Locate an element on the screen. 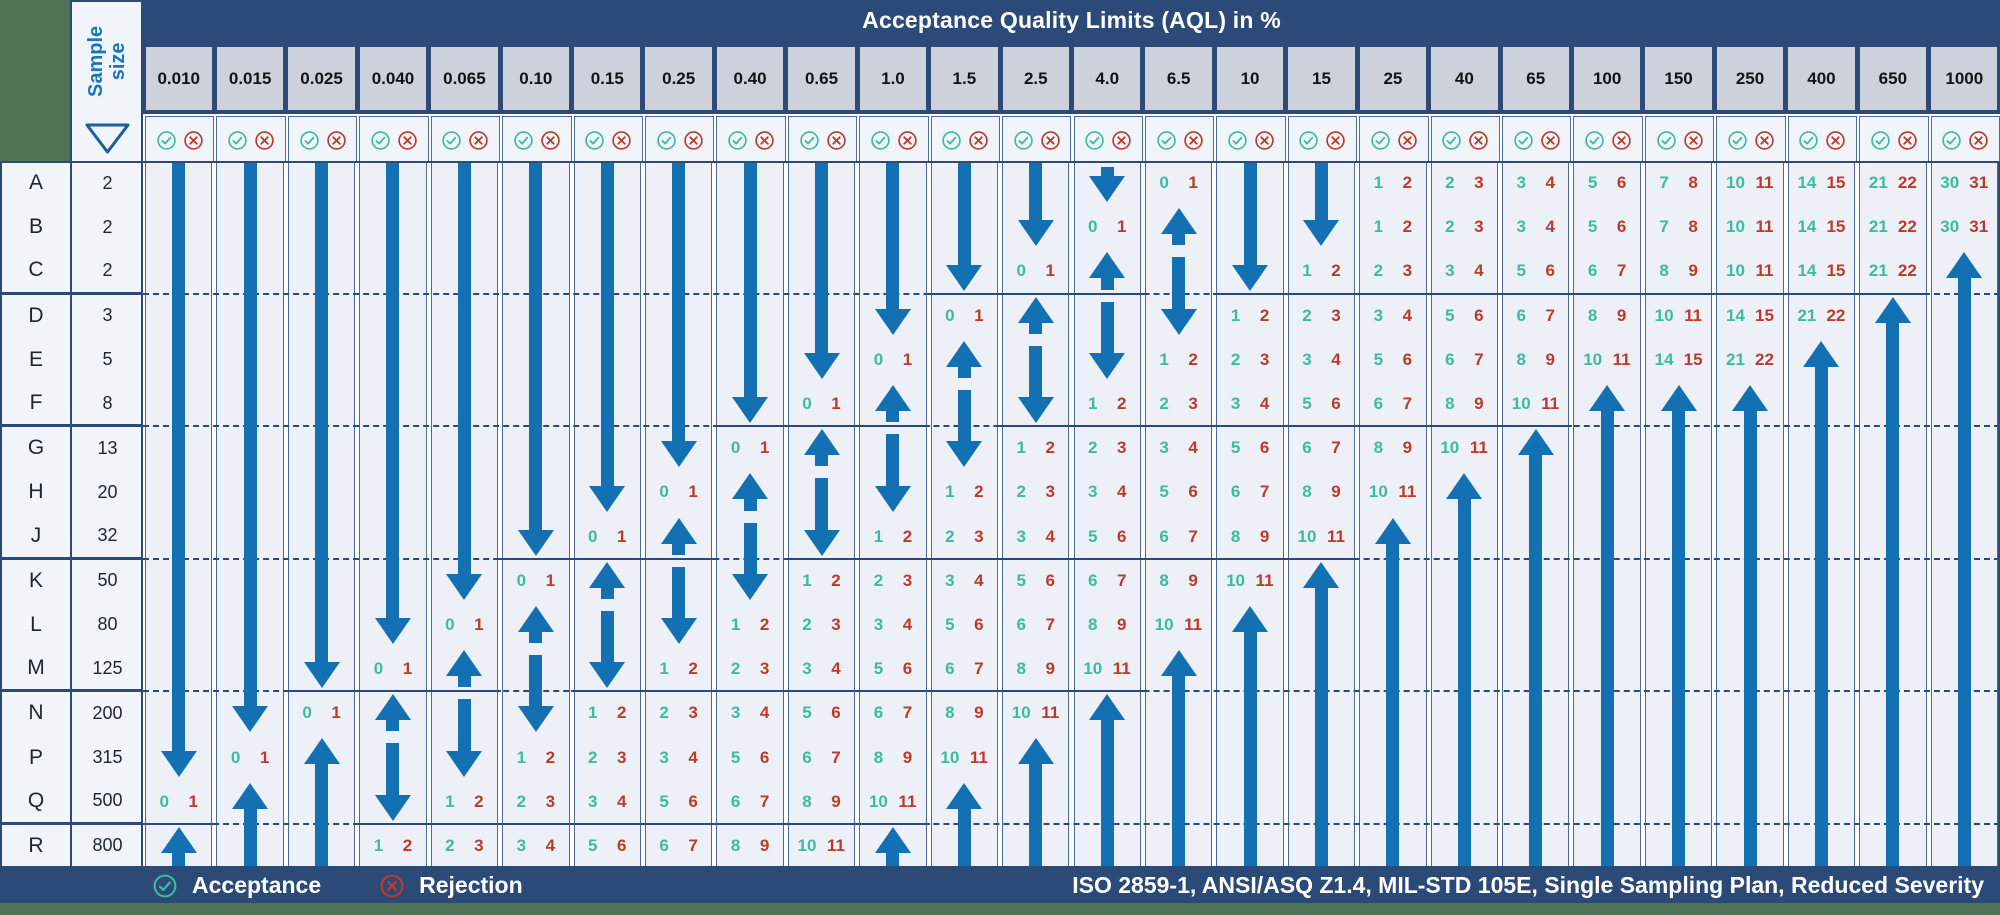  acceptance-icon is located at coordinates (165, 886).